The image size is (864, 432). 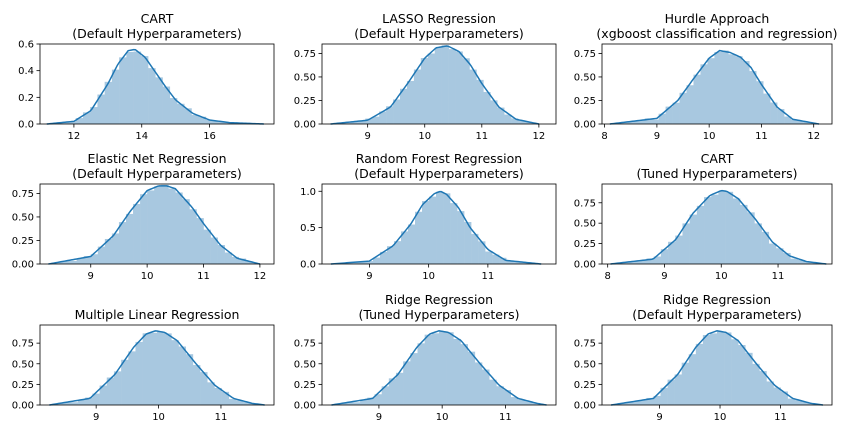 I want to click on y-tick-label: 0.5, so click(x=308, y=228).